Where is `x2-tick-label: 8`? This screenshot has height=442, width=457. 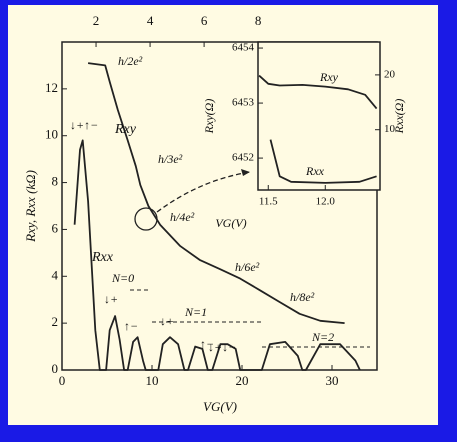 x2-tick-label: 8 is located at coordinates (258, 20).